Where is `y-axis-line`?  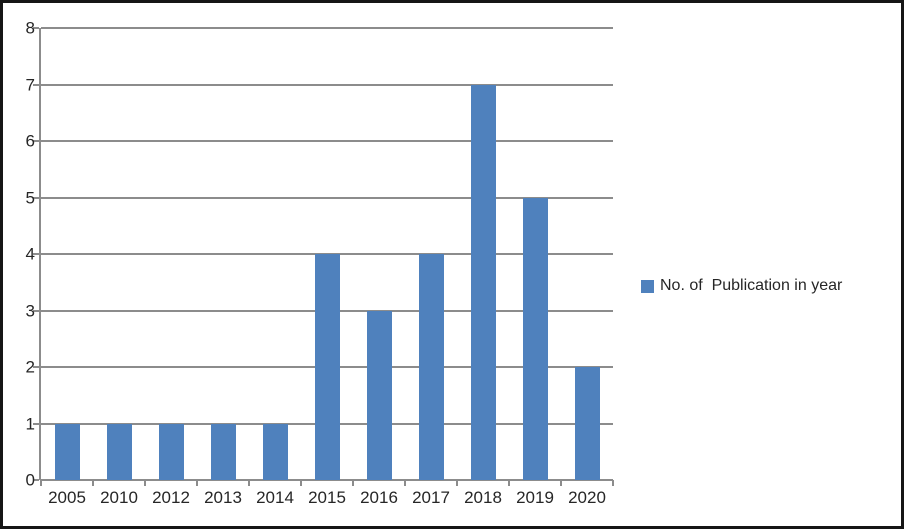 y-axis-line is located at coordinates (40, 254).